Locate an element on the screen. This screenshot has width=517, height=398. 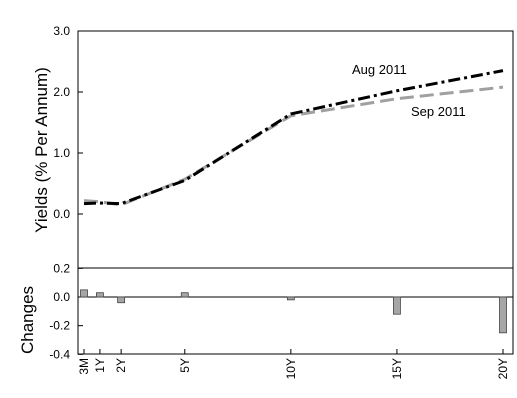
change-bar-20Y is located at coordinates (503, 315).